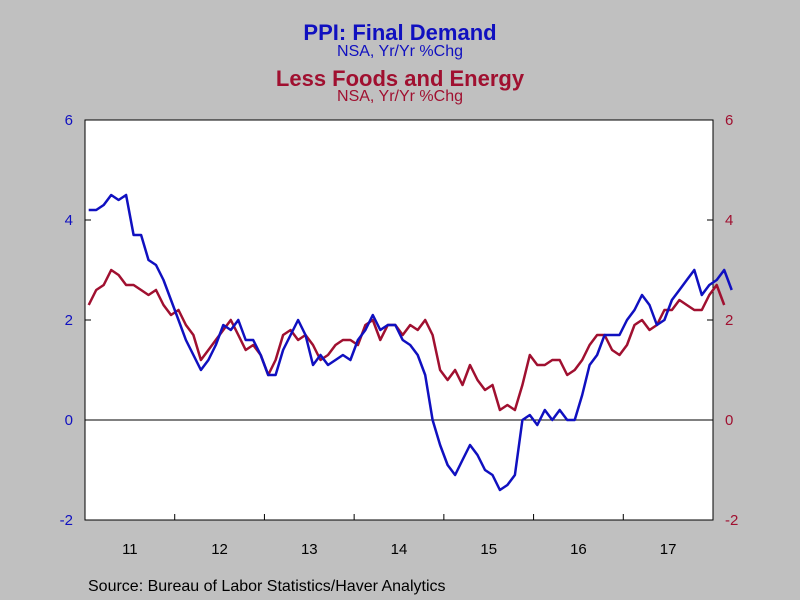 The image size is (800, 600). I want to click on y-tick-label-left: -2, so click(66, 520).